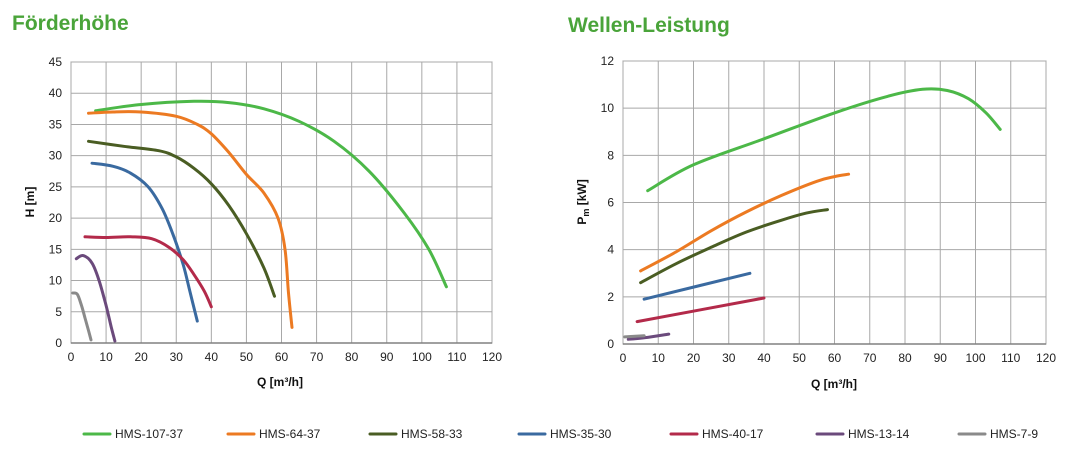 This screenshot has height=461, width=1077. I want to click on legend-item: HMS-64-37, so click(273, 434).